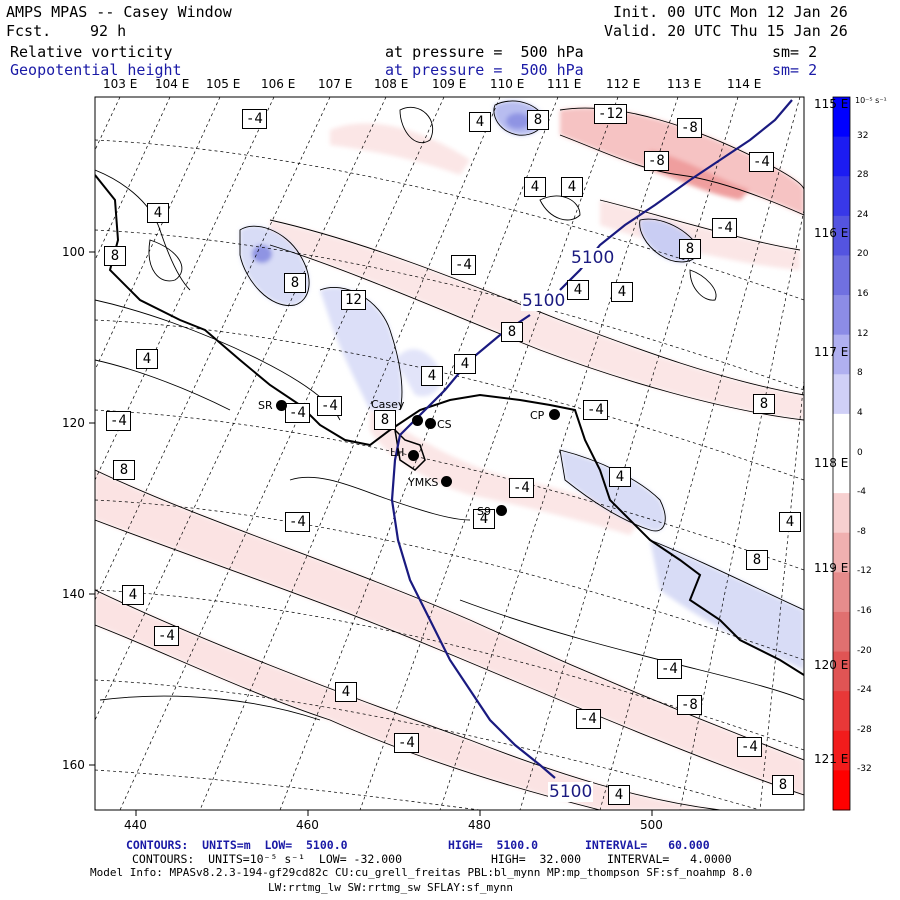 This screenshot has width=900, height=900. What do you see at coordinates (863, 214) in the screenshot?
I see `colorbar-tick-label: 24` at bounding box center [863, 214].